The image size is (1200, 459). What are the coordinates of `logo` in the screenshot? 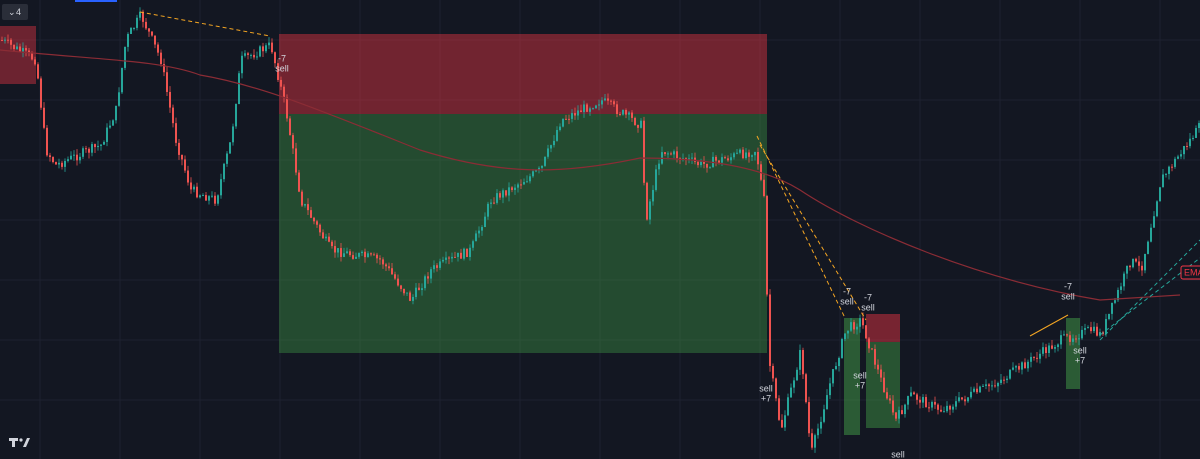 It's located at (19, 442).